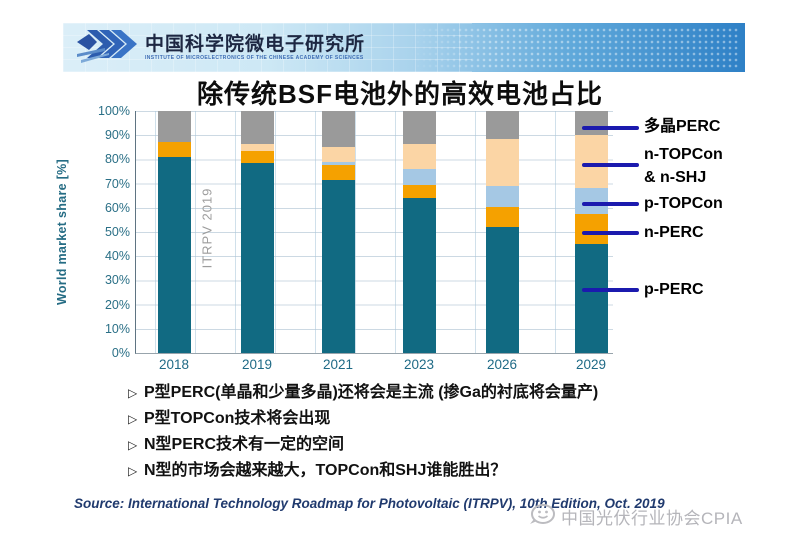 The height and width of the screenshot is (554, 800). Describe the element at coordinates (674, 289) in the screenshot. I see `legend-label: p-PERC` at that location.